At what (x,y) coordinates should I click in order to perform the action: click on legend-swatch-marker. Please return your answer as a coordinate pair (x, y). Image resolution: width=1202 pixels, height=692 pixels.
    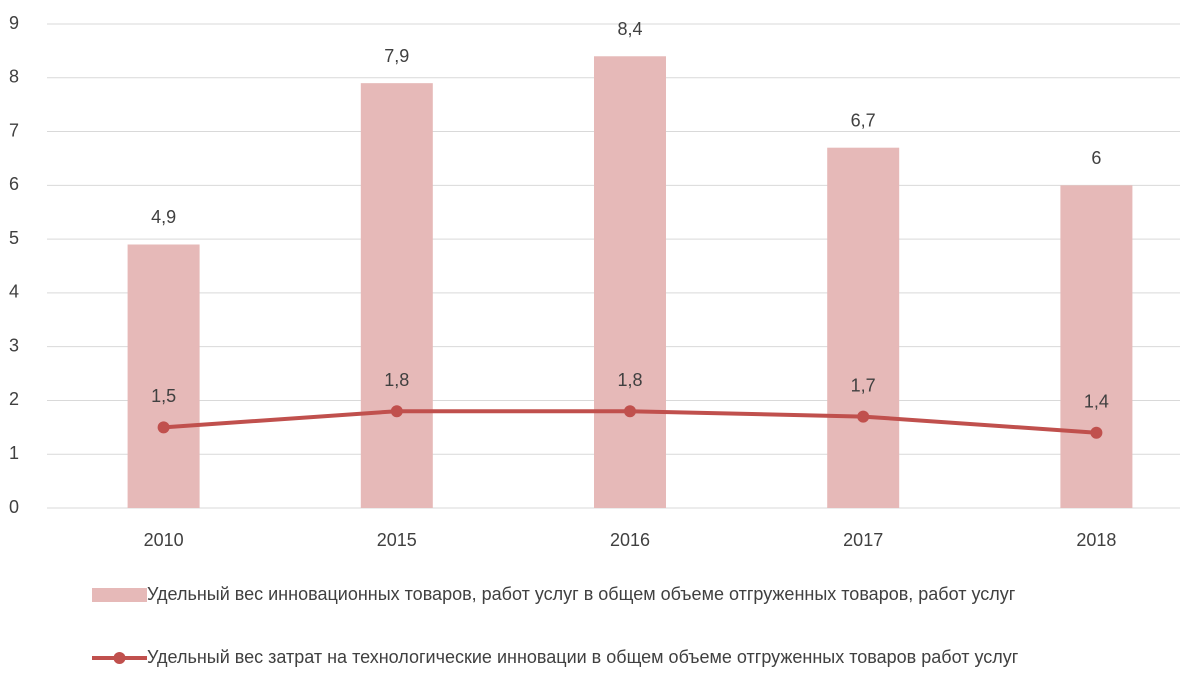
    Looking at the image, I should click on (119, 658).